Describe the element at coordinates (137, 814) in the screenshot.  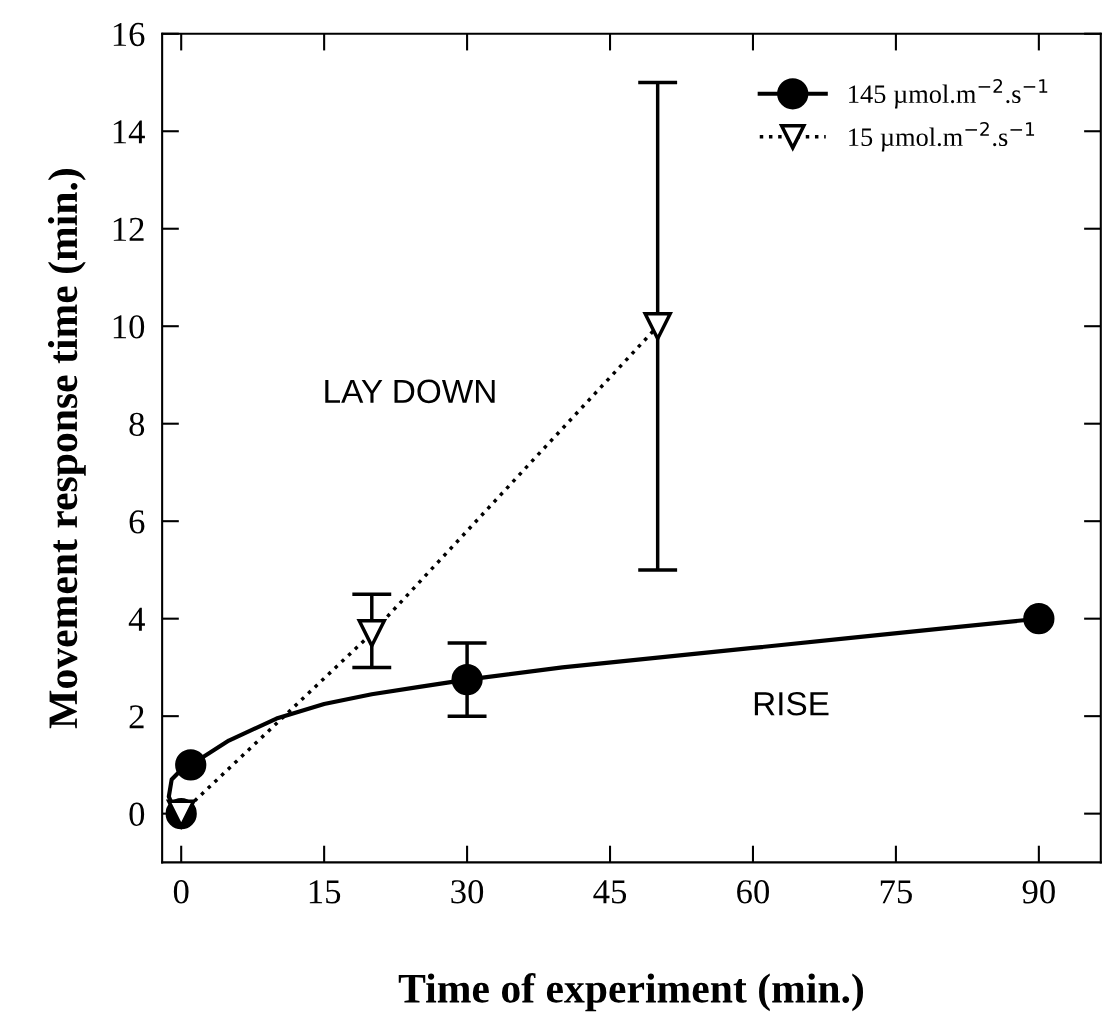
I see `y-tick-label: 0` at that location.